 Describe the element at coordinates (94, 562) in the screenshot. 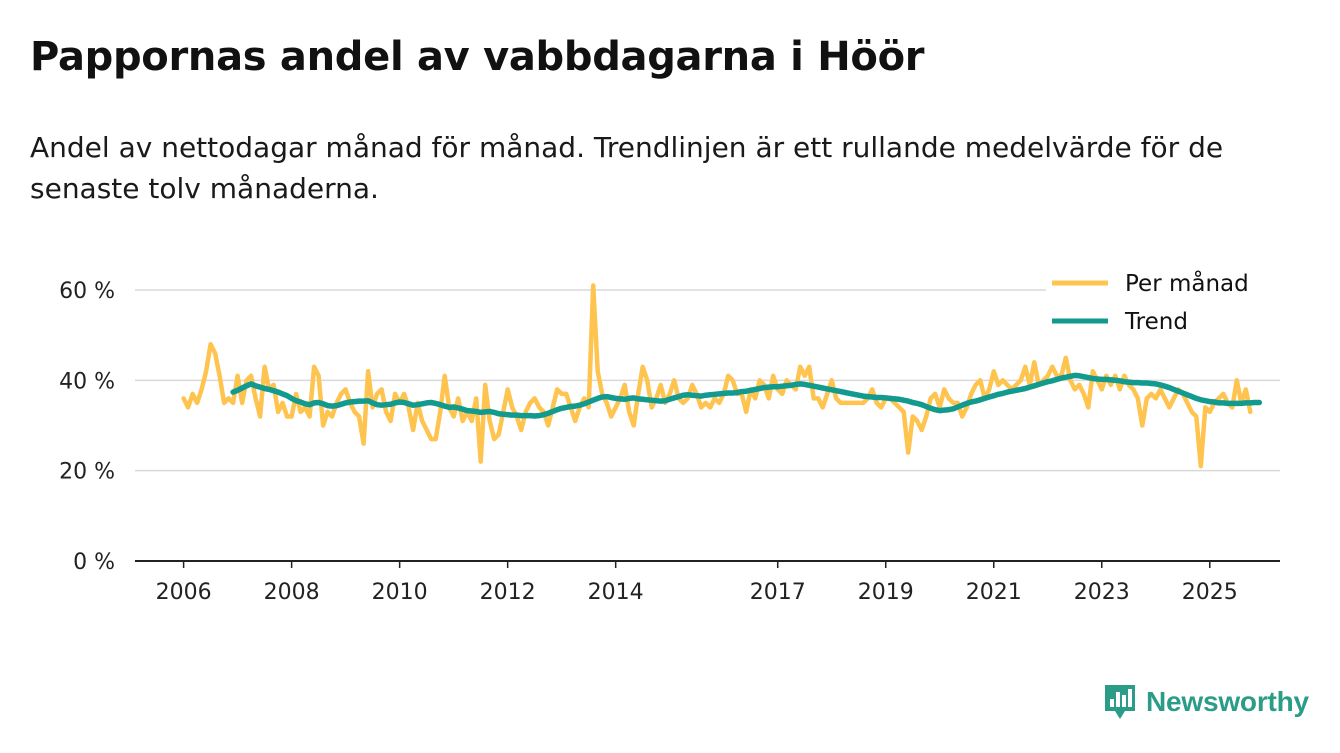

I see `y-tick-label: 0 %` at that location.